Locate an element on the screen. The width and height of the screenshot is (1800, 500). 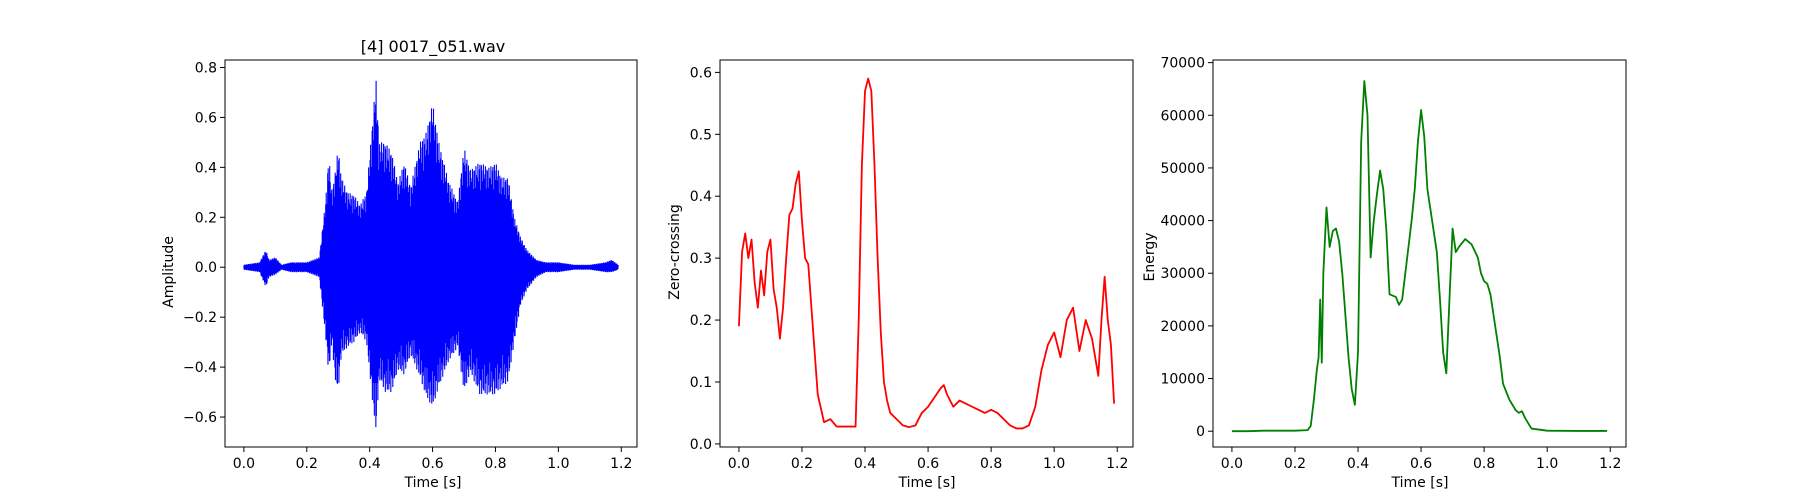
energy-y-axis-label: Energy is located at coordinates (1150, 256).